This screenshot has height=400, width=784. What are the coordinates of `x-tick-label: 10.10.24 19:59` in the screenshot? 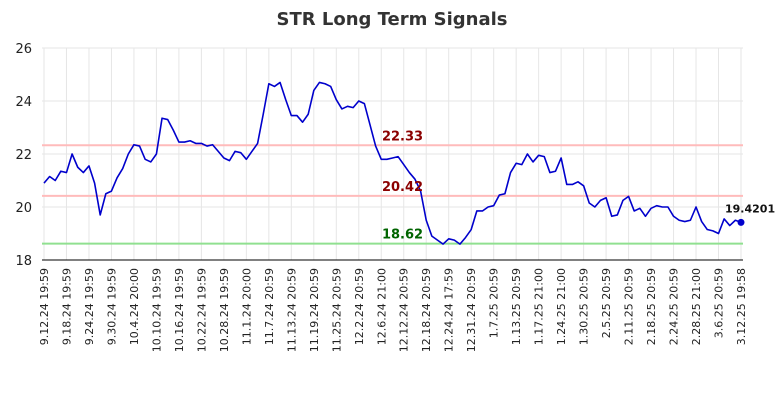 It's located at (156, 310).